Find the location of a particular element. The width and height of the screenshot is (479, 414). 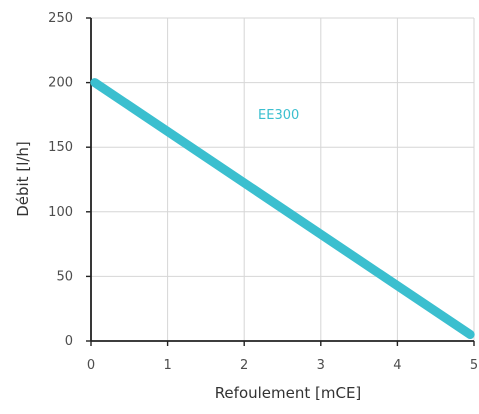

x-tick-label: 1 is located at coordinates (167, 365).